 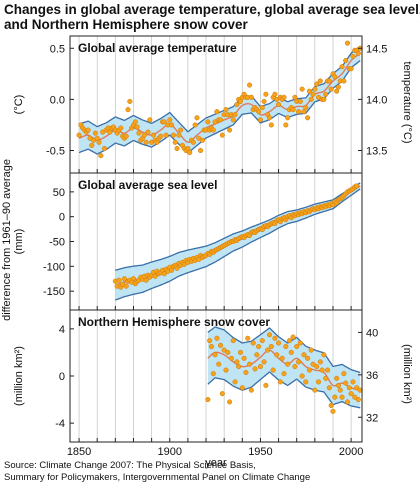 I want to click on y-tick-label: 50, so click(x=59, y=193).